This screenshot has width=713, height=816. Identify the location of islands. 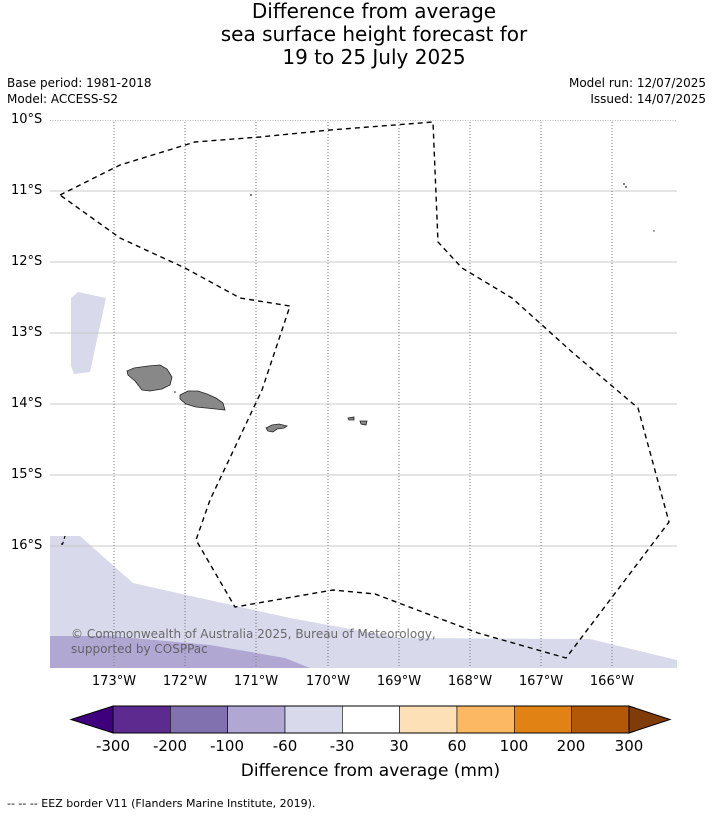
(247, 398).